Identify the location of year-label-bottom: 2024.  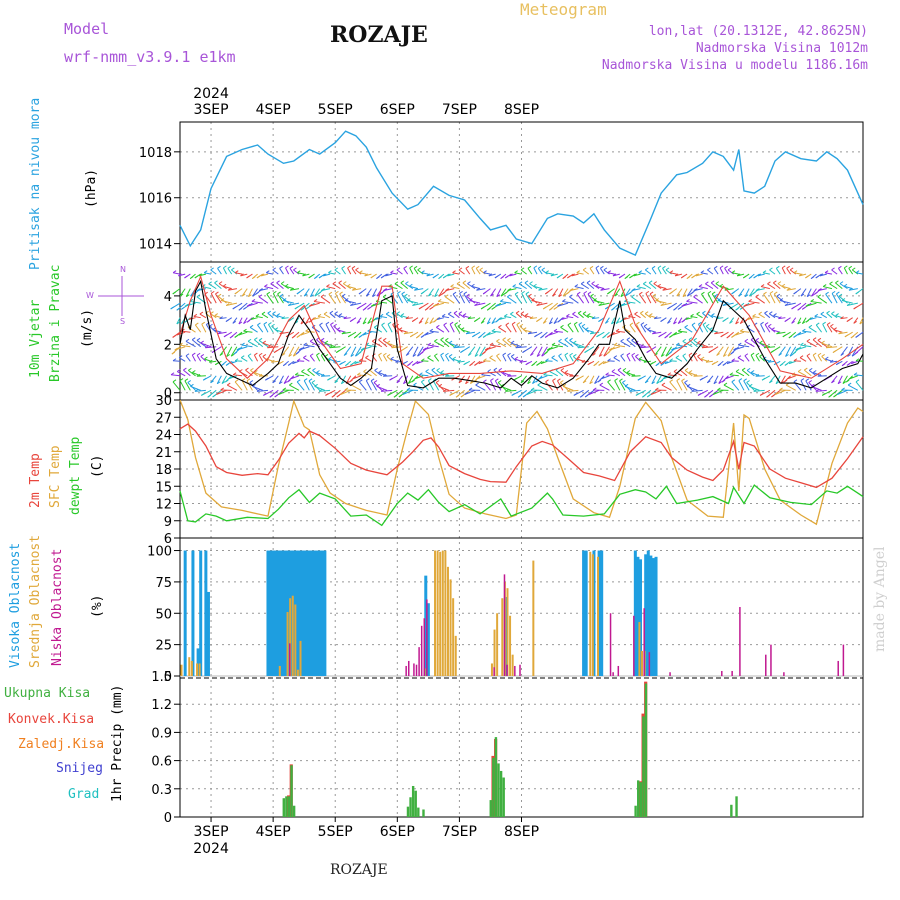
(211, 849).